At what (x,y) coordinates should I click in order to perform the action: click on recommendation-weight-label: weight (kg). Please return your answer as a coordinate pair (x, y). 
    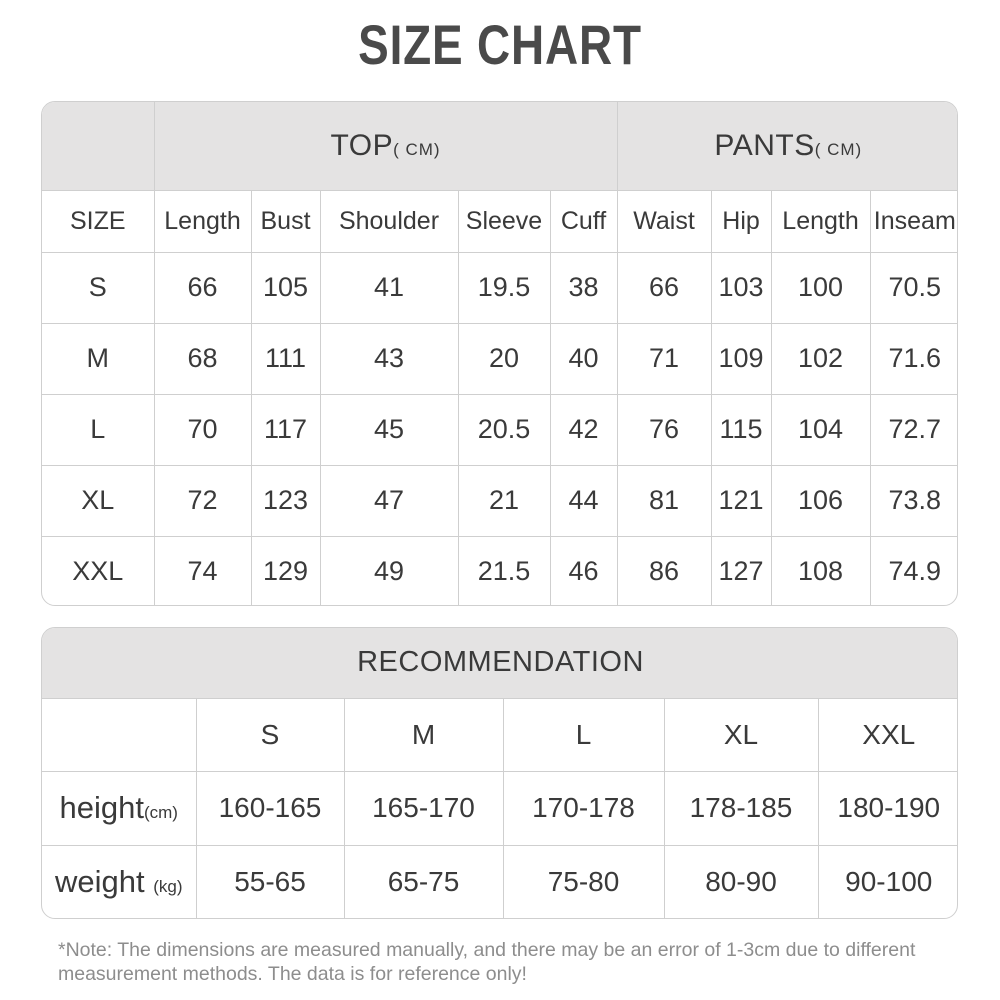
    Looking at the image, I should click on (119, 881).